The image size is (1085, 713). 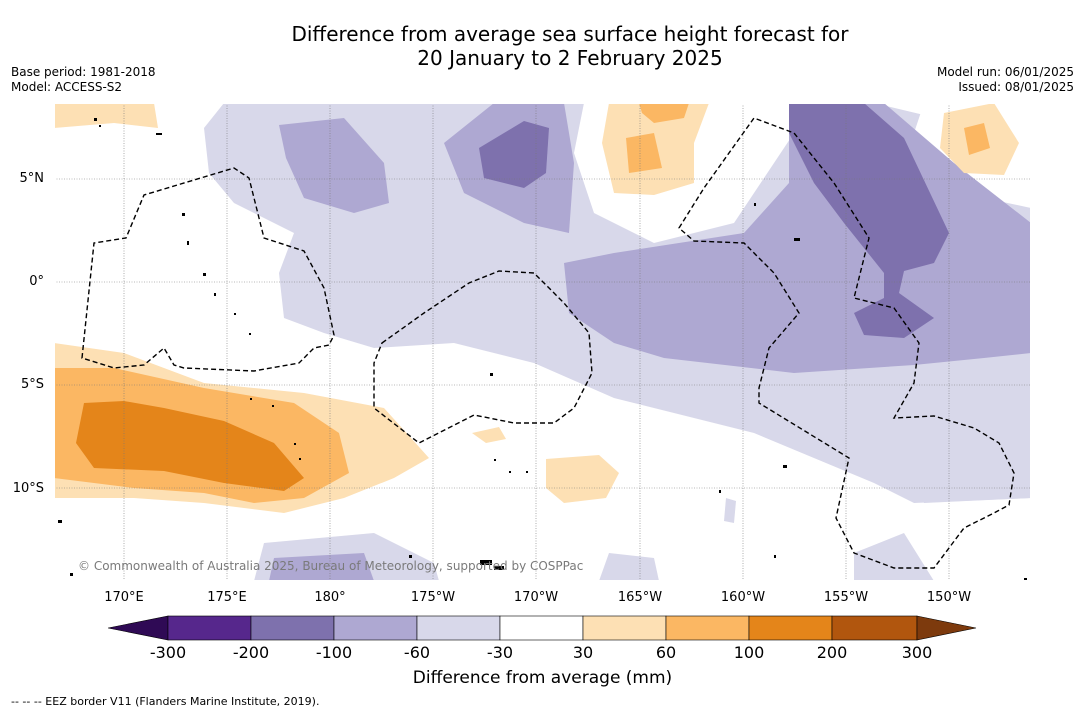 What do you see at coordinates (83, 72) in the screenshot?
I see `base-period: Base period: 1981-2018` at bounding box center [83, 72].